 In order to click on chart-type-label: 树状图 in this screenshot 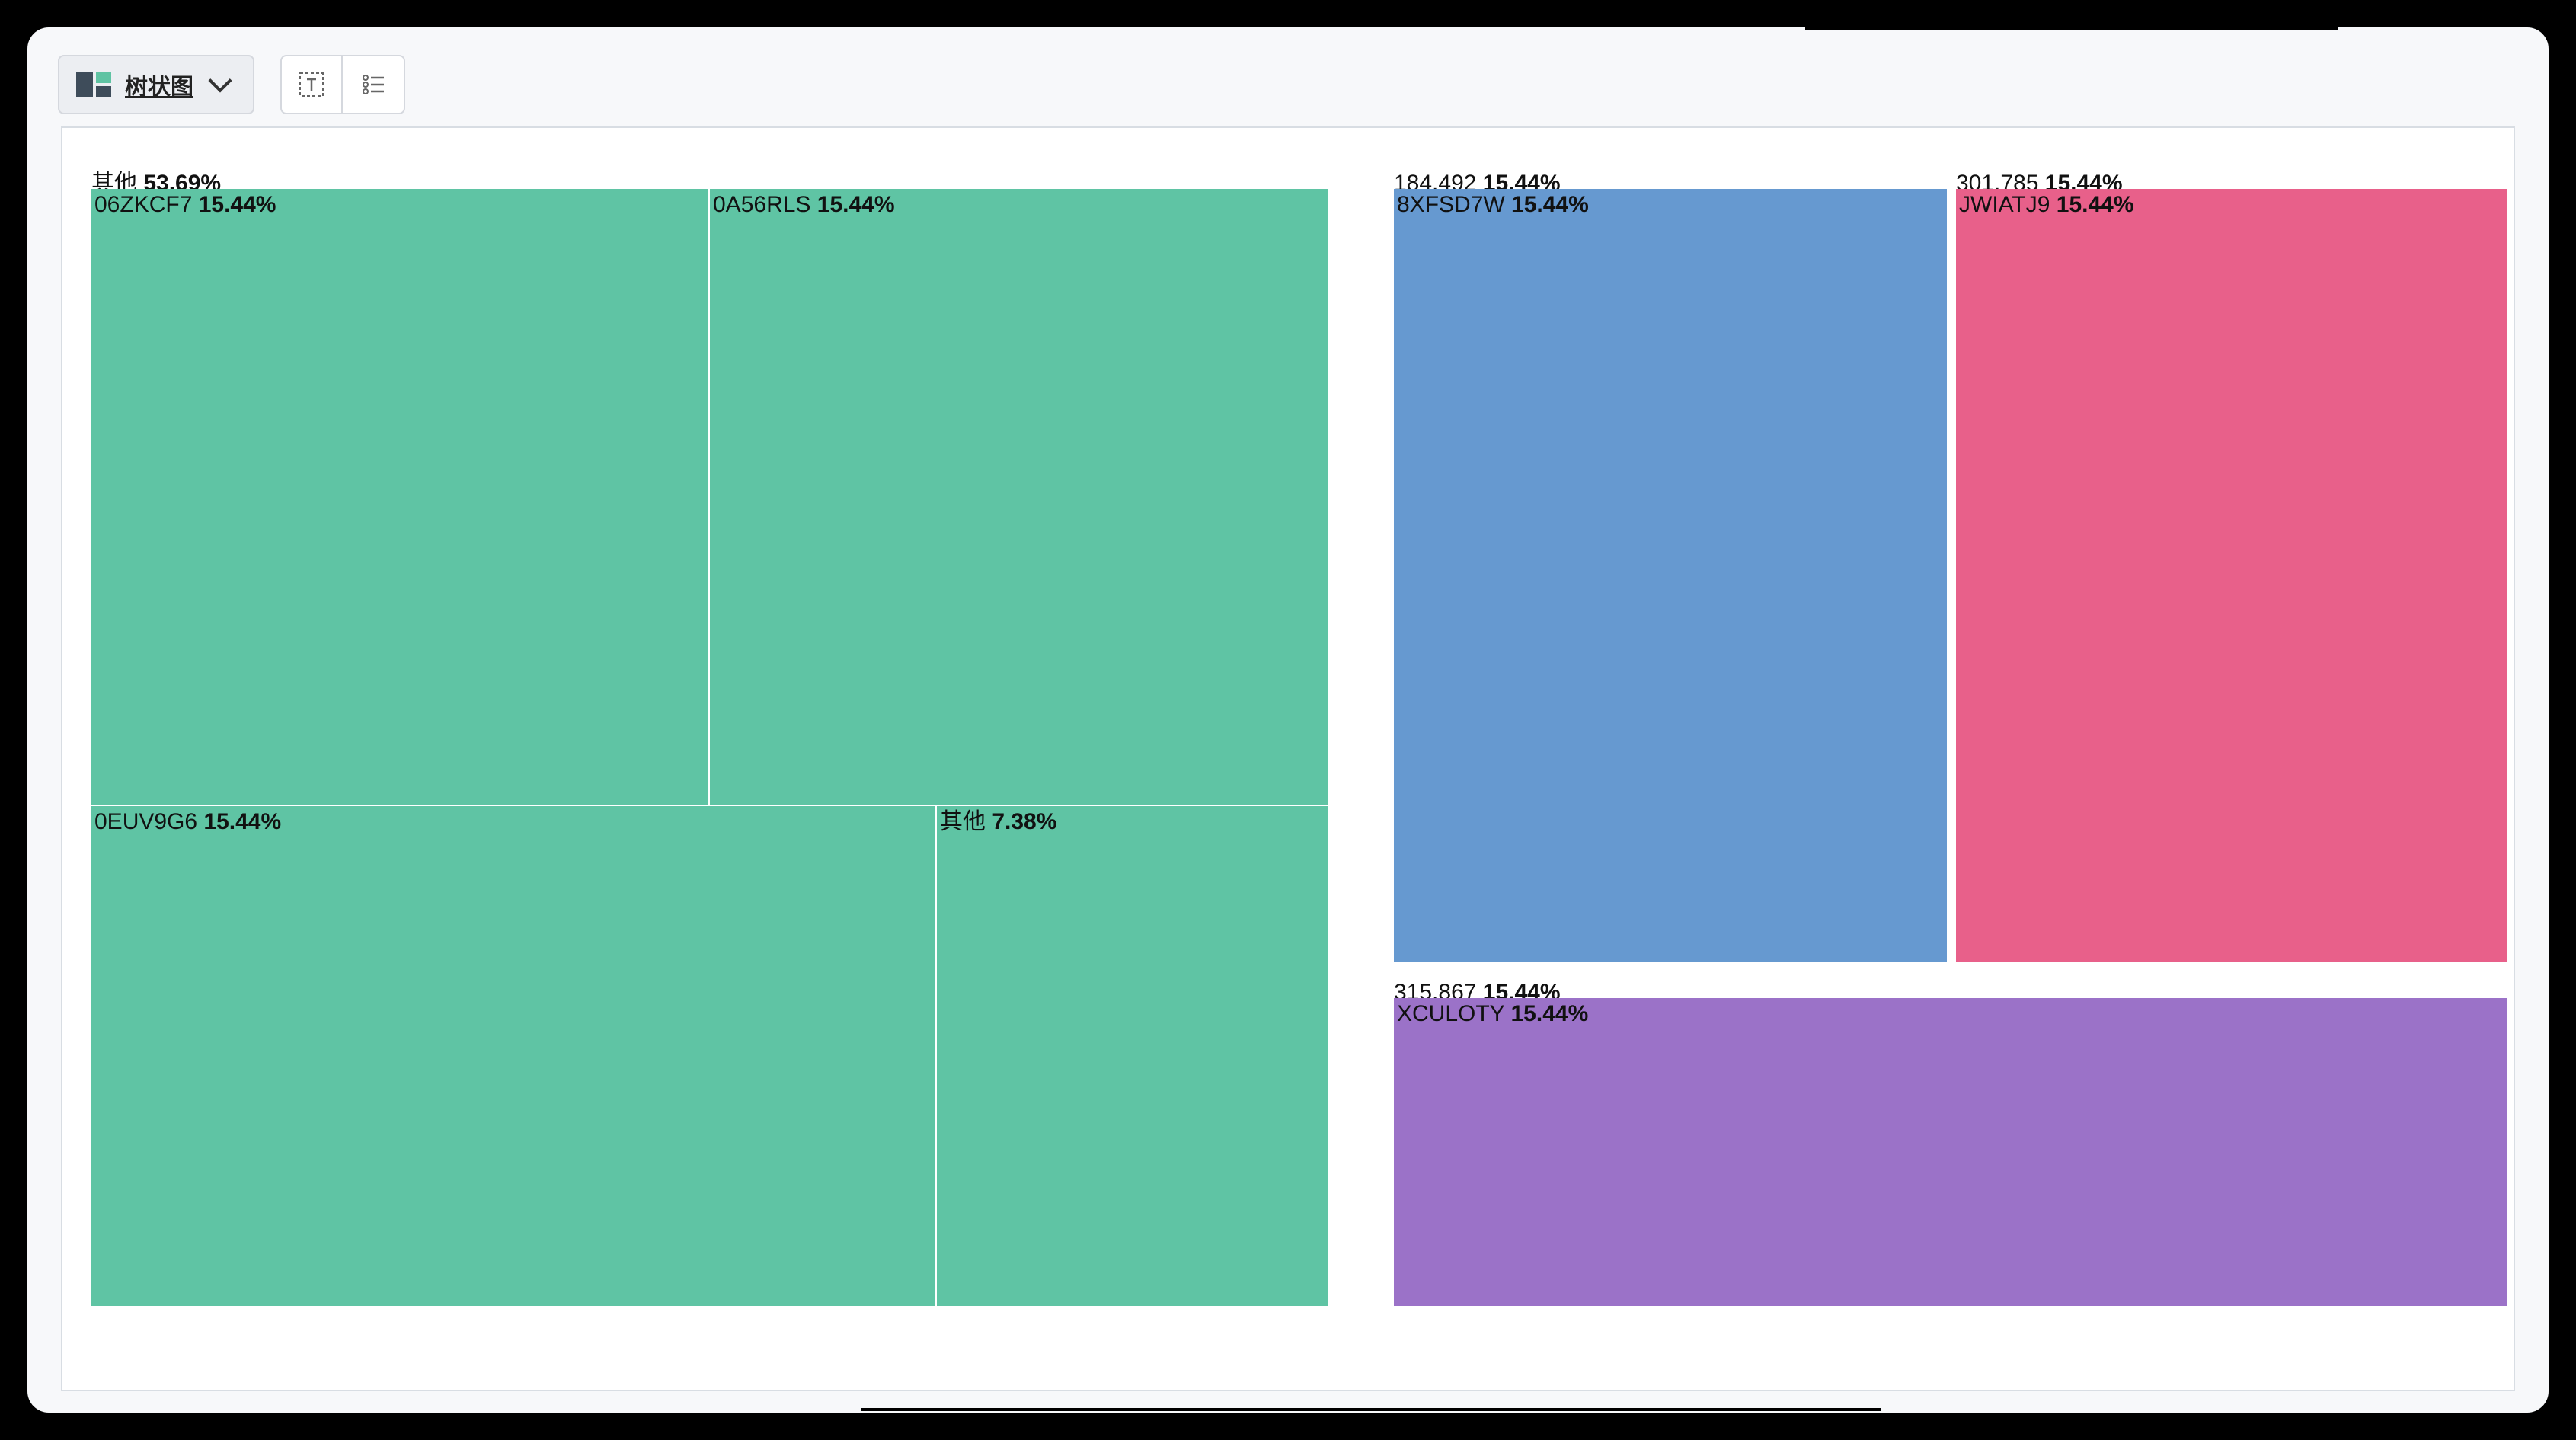, I will do `click(159, 87)`.